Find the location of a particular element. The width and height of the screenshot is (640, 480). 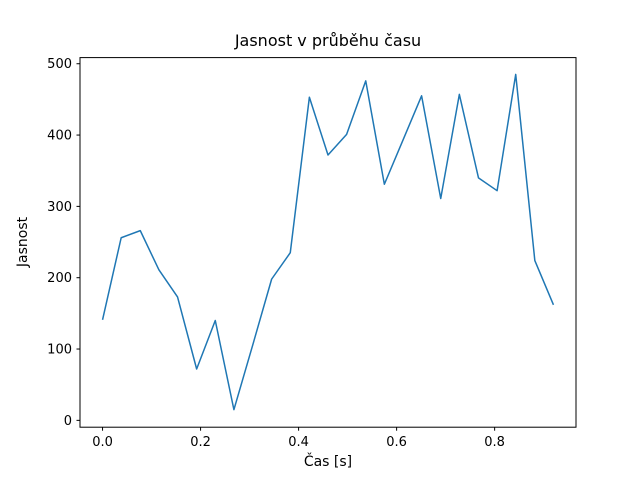

y-tick-label: 500 is located at coordinates (59, 64).